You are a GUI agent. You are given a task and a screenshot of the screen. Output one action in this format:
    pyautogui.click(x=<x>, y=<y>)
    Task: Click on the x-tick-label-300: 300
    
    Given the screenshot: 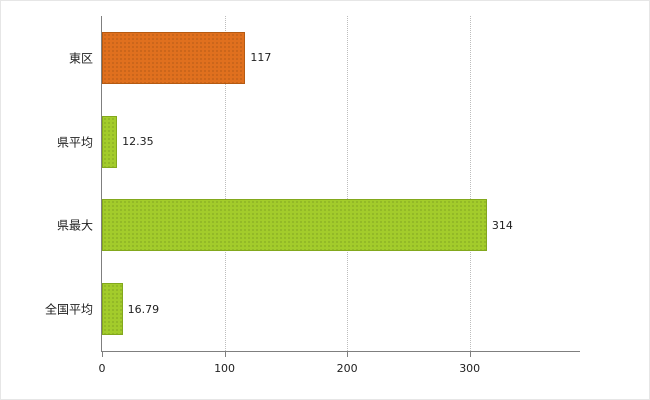 What is the action you would take?
    pyautogui.click(x=470, y=368)
    